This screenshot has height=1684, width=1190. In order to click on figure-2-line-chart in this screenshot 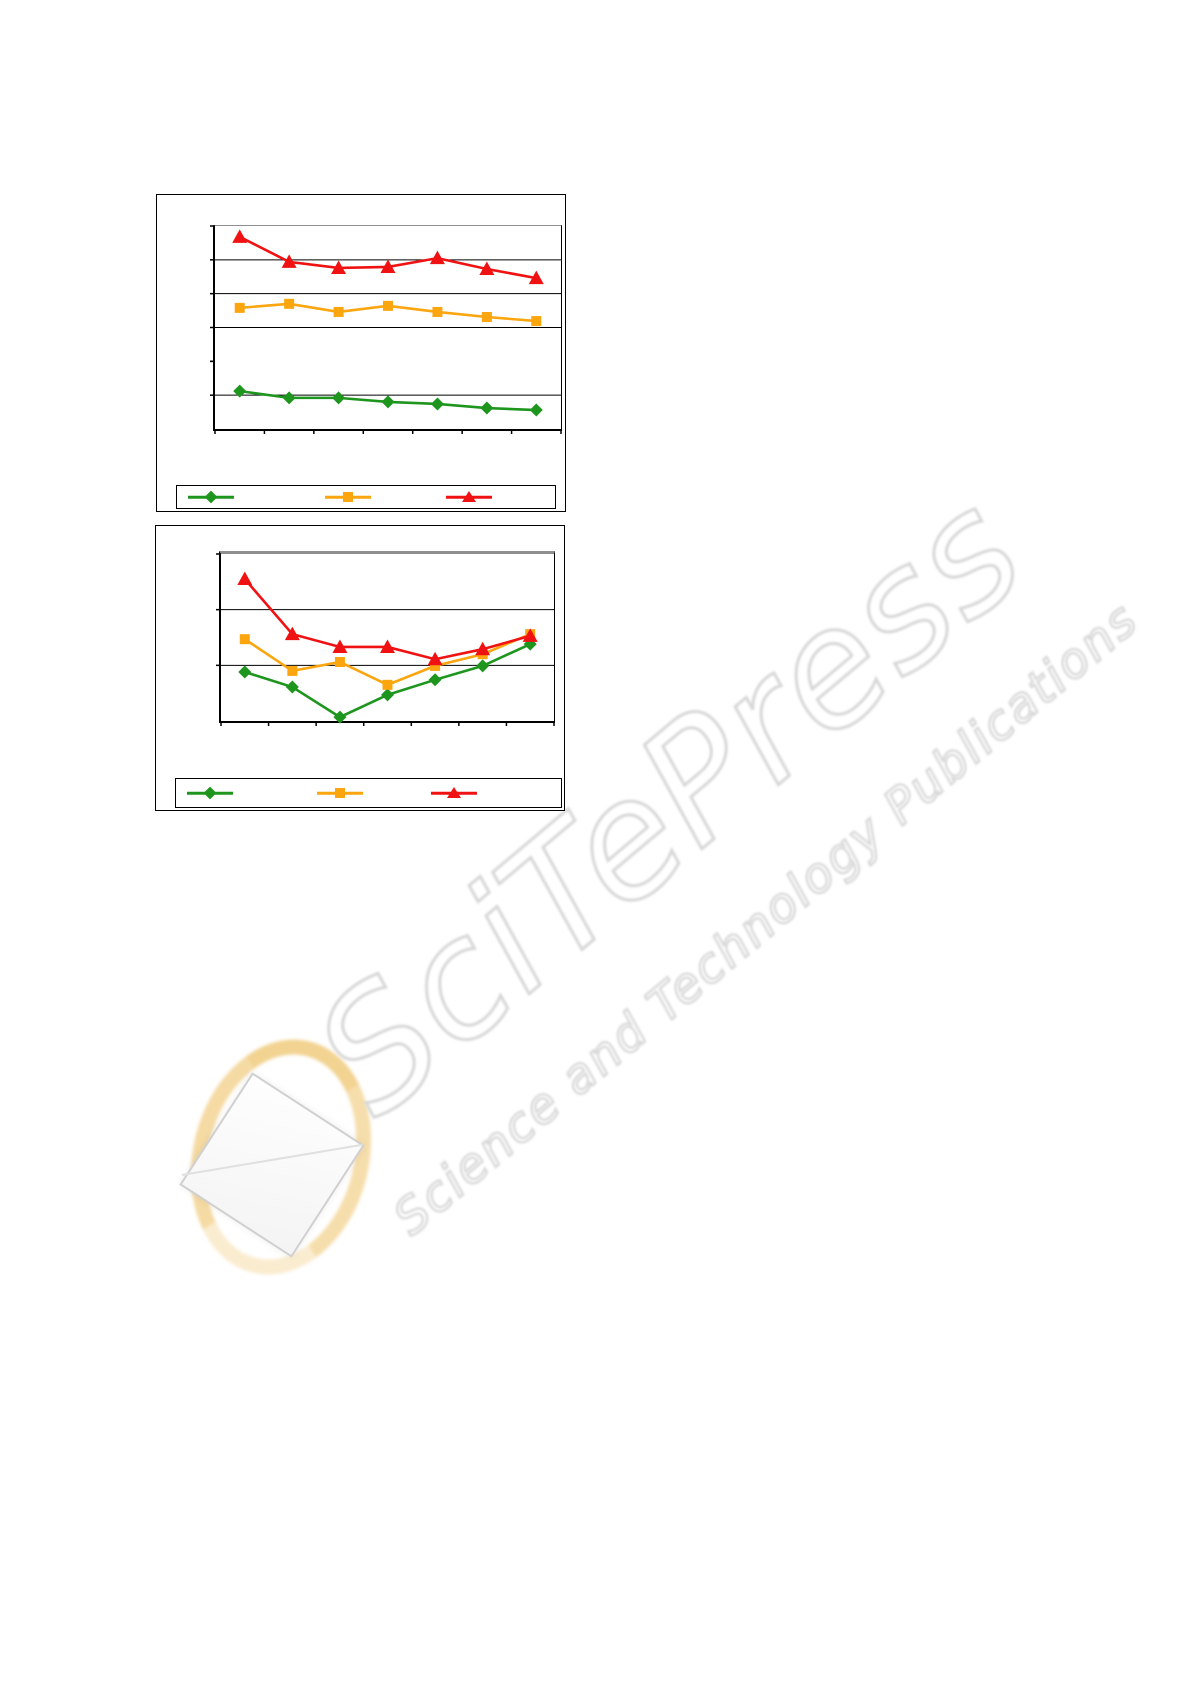, I will do `click(360, 668)`.